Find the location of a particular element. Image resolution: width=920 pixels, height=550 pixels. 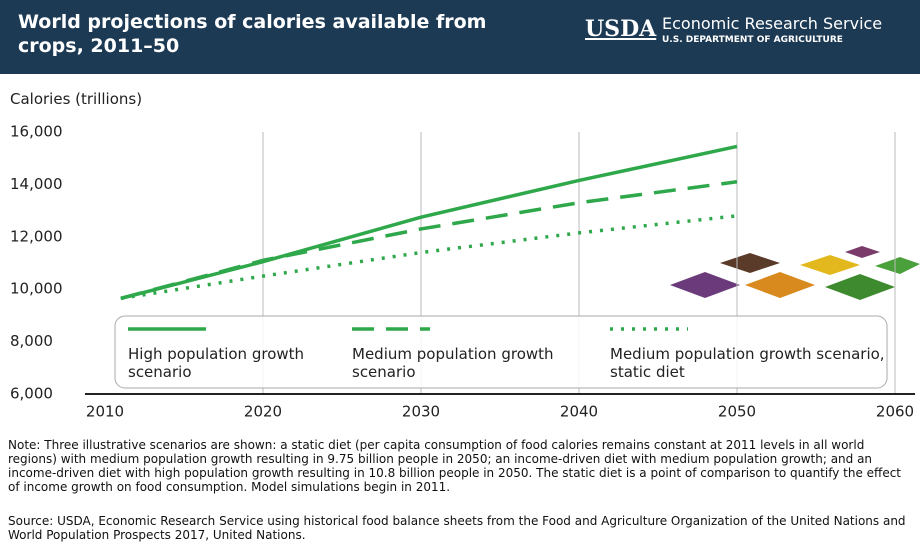

legend-label: High population growth scenario is located at coordinates (216, 363).